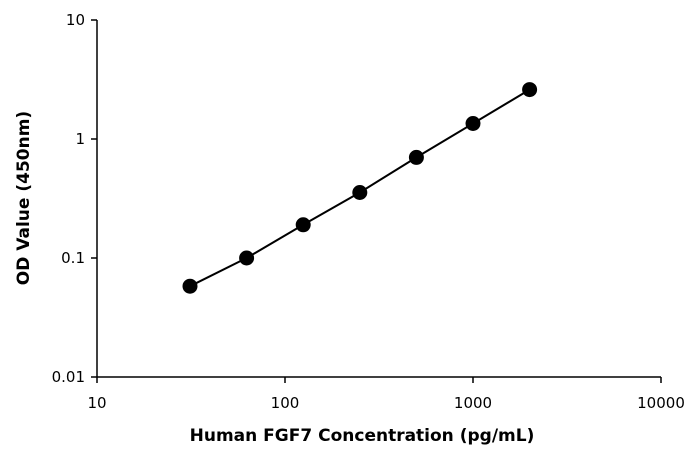 This screenshot has width=697, height=454. What do you see at coordinates (68, 377) in the screenshot?
I see `y-tick-label: 0.01` at bounding box center [68, 377].